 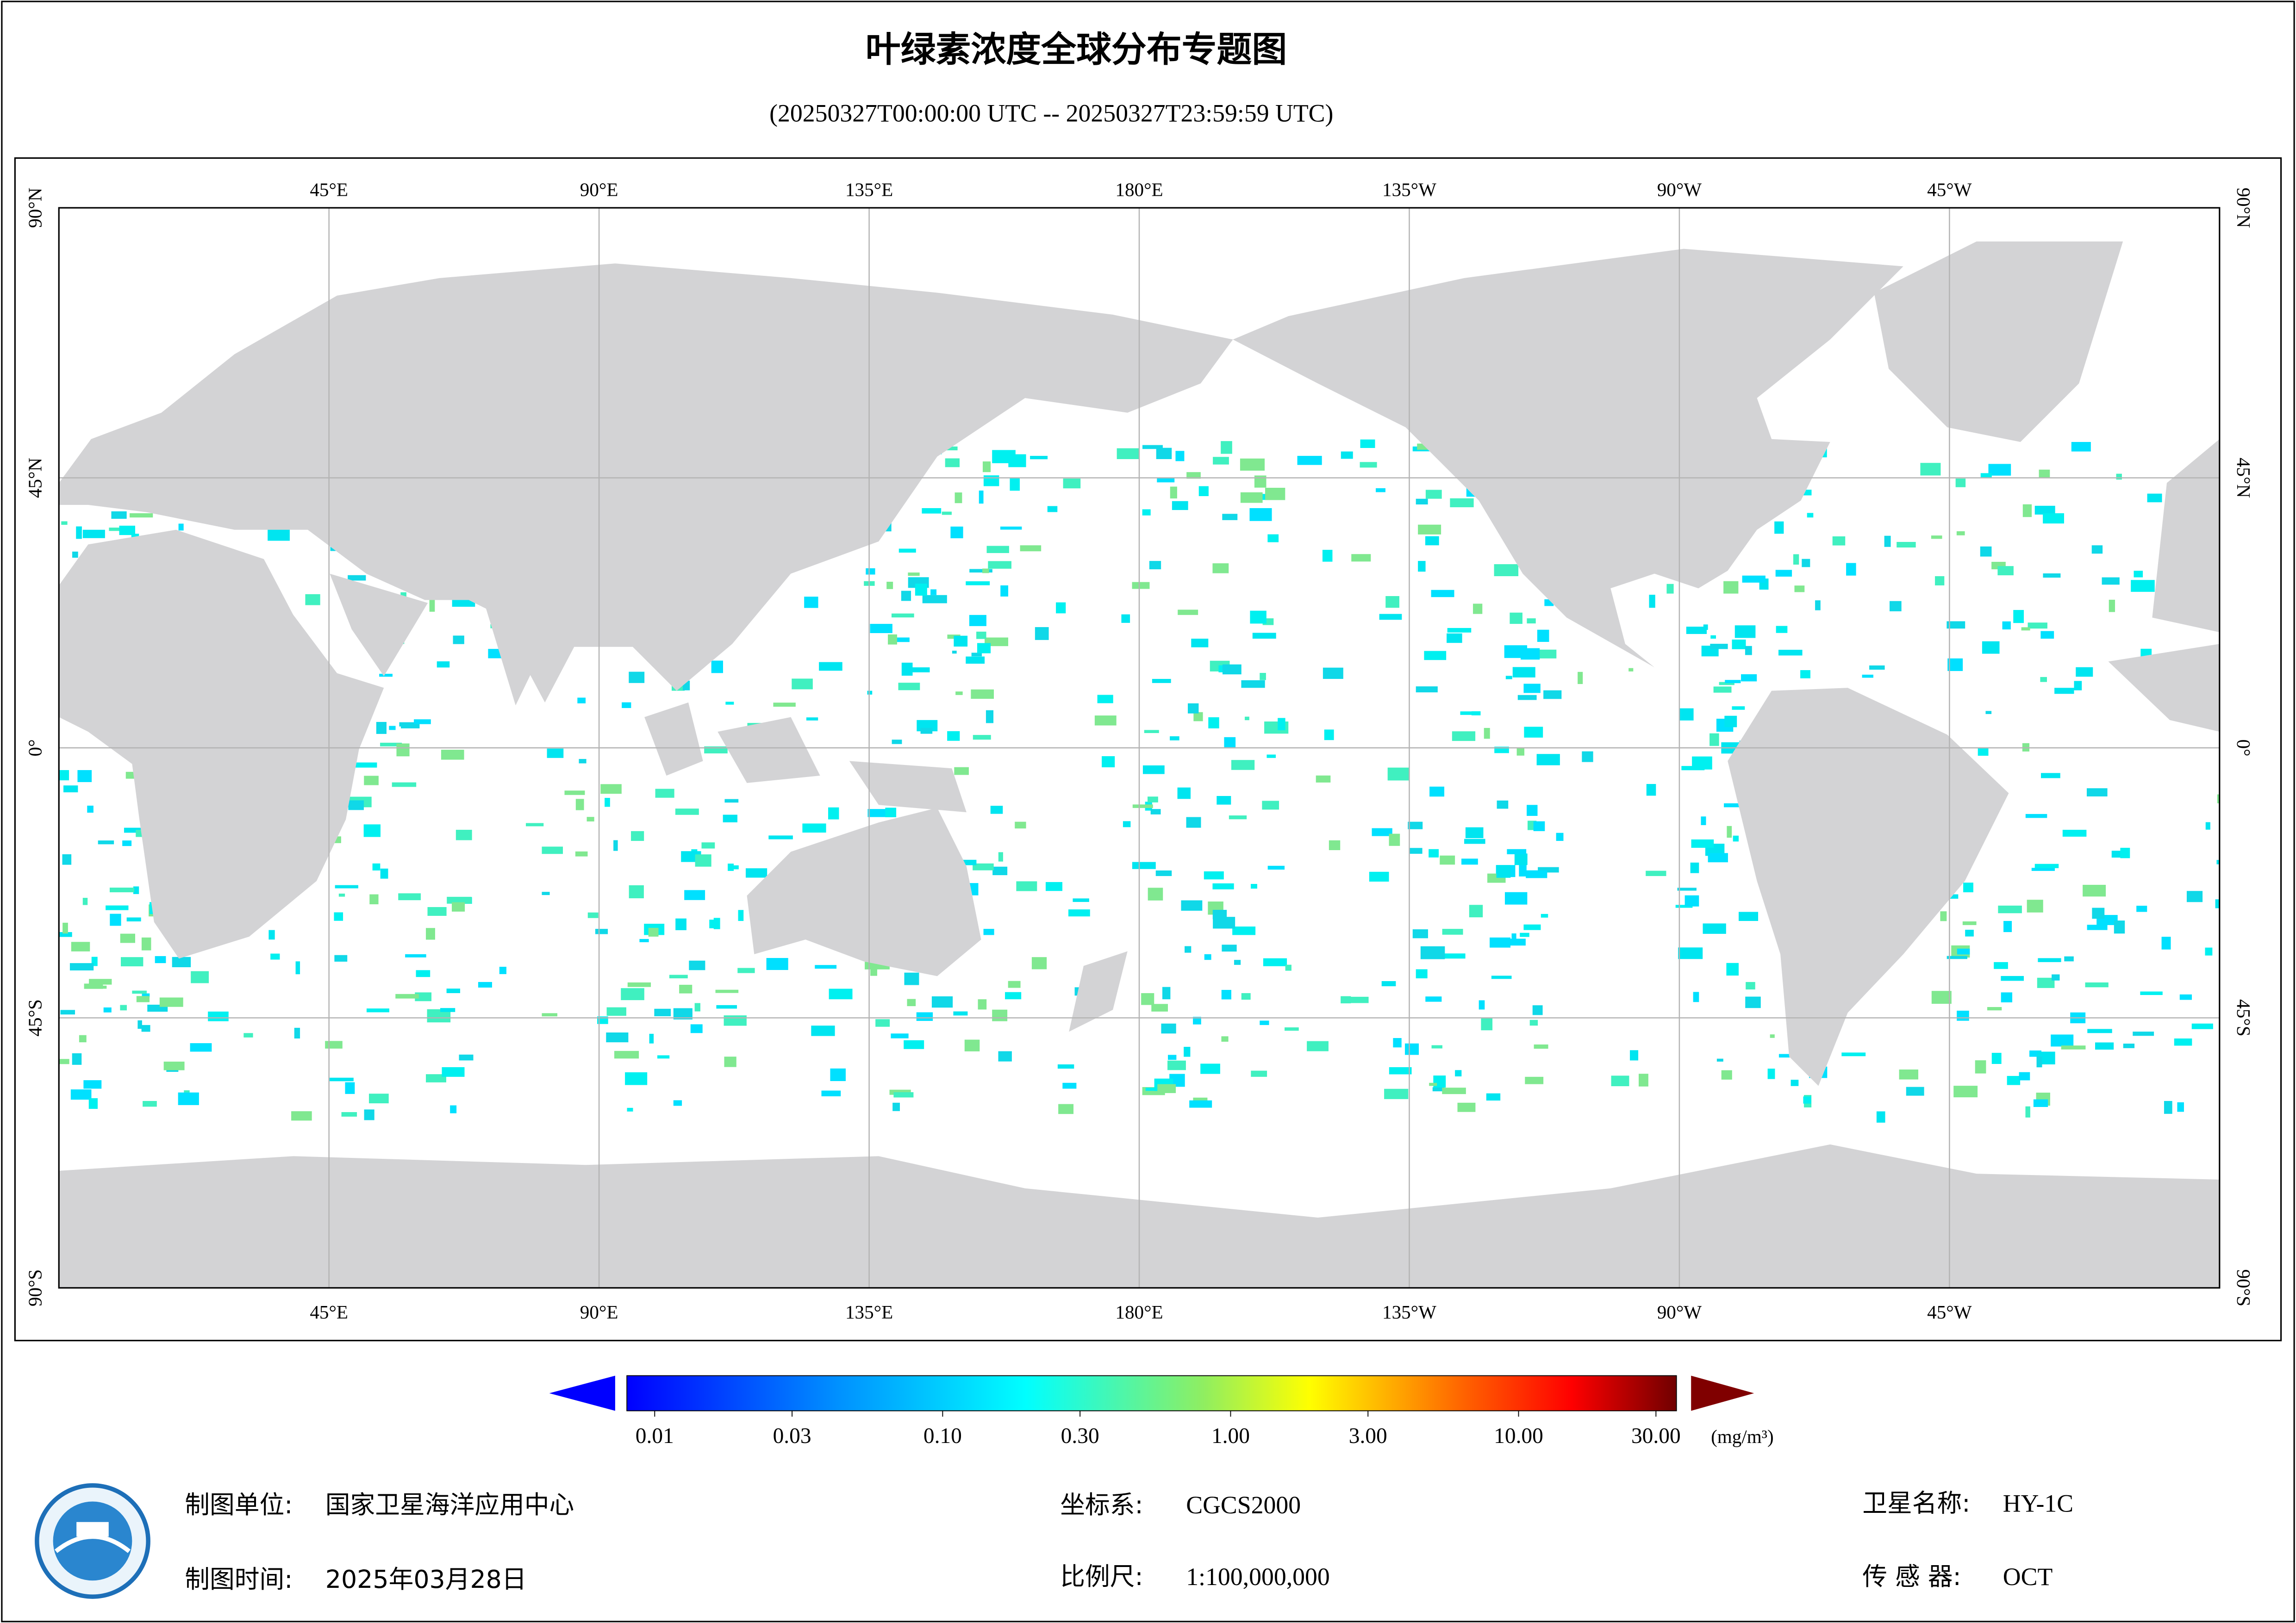 What do you see at coordinates (792, 1436) in the screenshot?
I see `colorbar-tick-label: 0.03` at bounding box center [792, 1436].